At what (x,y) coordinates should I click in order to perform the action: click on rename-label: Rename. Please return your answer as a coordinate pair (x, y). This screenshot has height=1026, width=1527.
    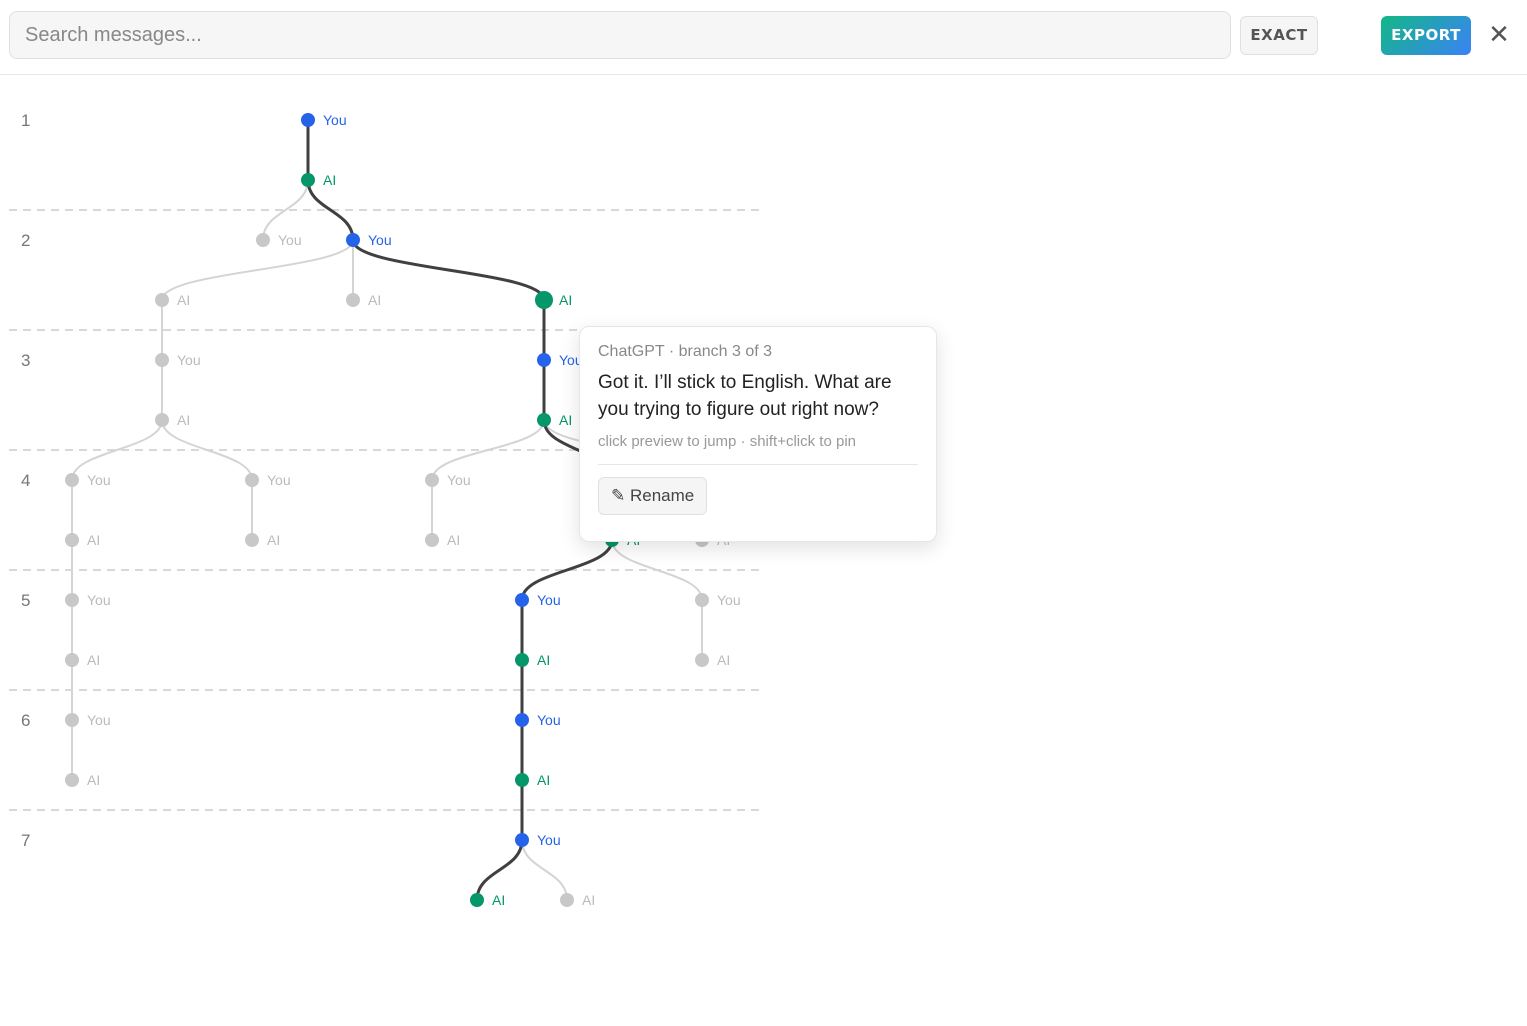
    Looking at the image, I should click on (662, 495).